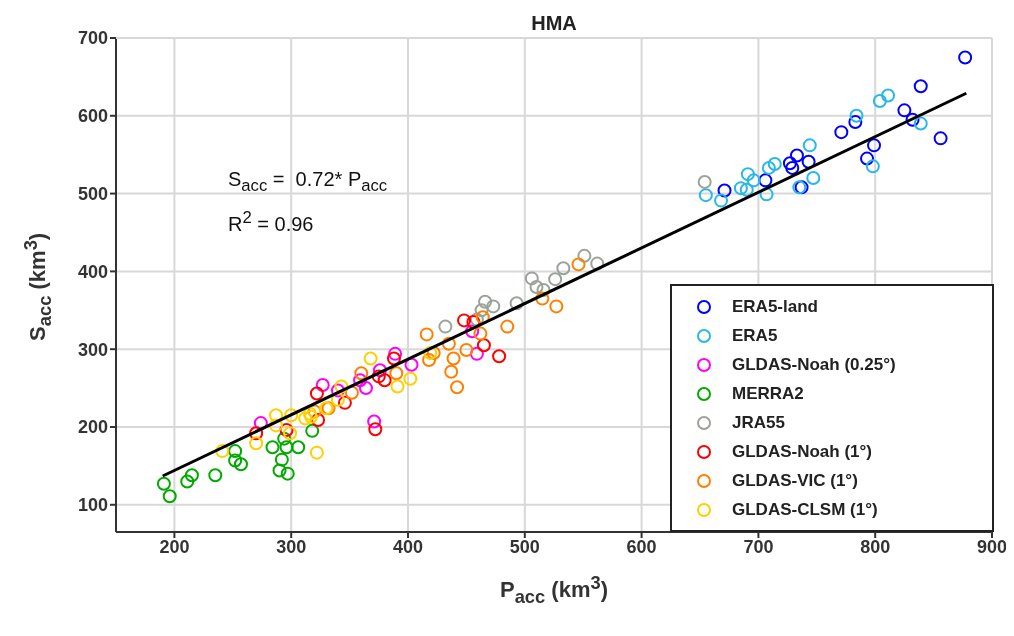  I want to click on legend-label: GLDAS-Noah (1°), so click(802, 451).